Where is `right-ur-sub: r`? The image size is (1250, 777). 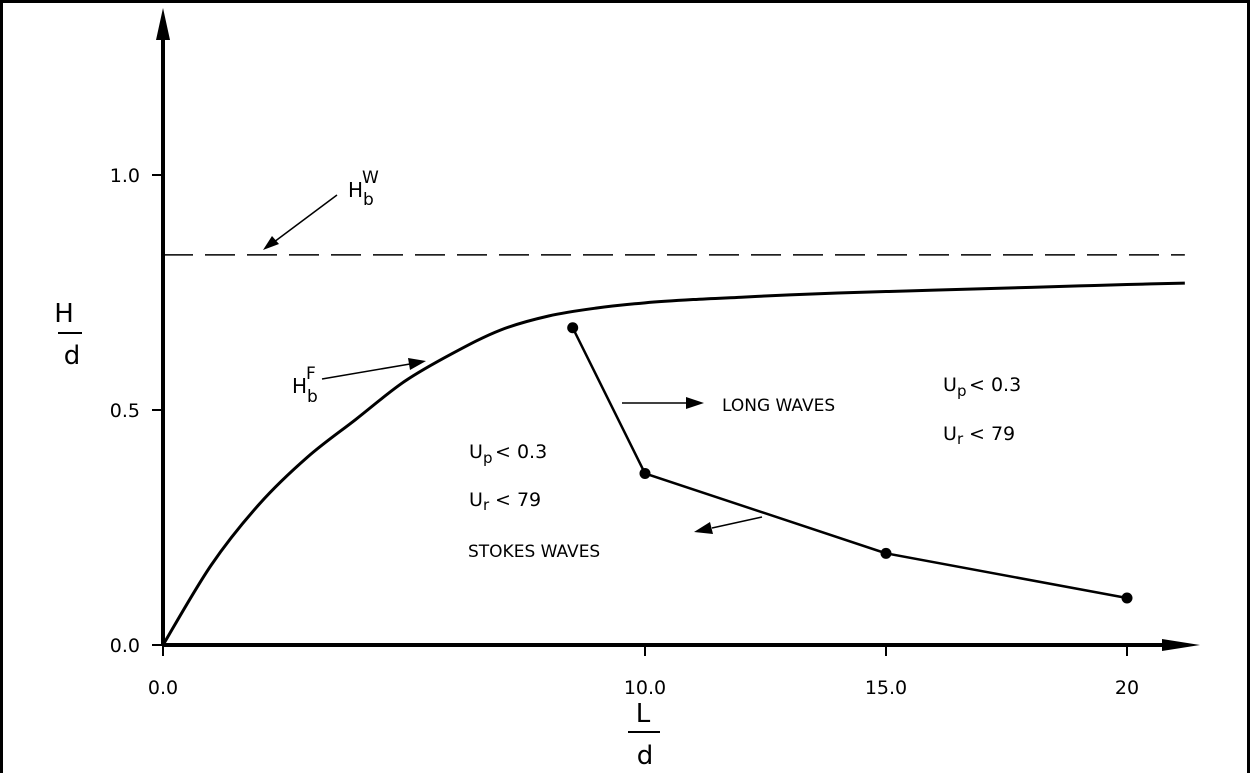
right-ur-sub: r is located at coordinates (960, 439).